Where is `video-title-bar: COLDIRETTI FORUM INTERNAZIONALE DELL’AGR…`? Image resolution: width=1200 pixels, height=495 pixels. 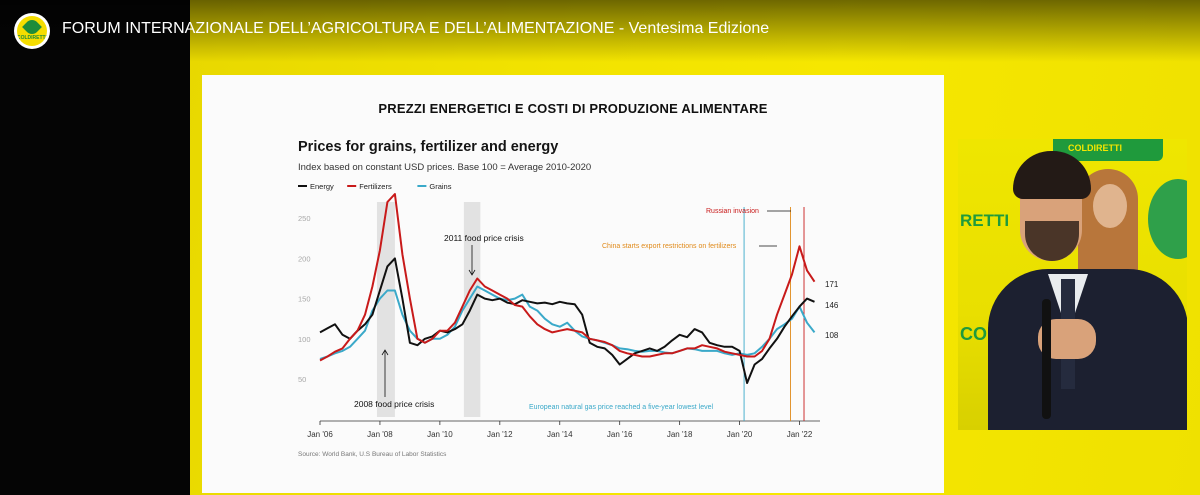
video-title-bar: COLDIRETTI FORUM INTERNAZIONALE DELL’AGR… is located at coordinates (600, 31).